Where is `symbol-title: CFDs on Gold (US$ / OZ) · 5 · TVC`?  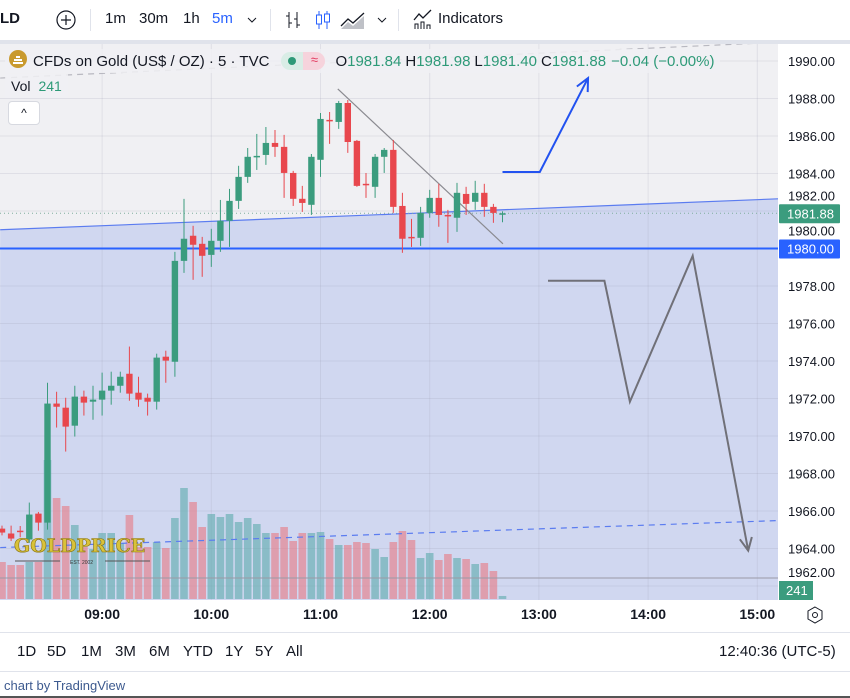
symbol-title: CFDs on Gold (US$ / OZ) · 5 · TVC is located at coordinates (151, 61).